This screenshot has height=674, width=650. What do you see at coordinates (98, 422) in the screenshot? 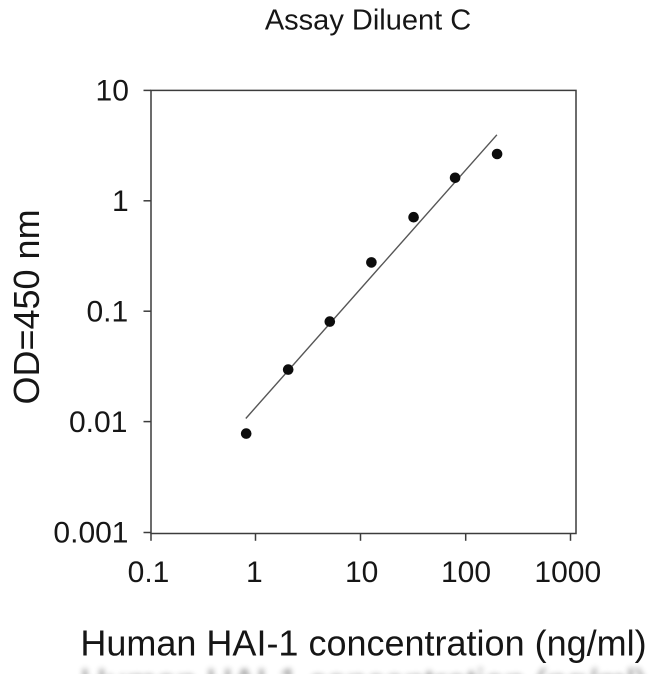
I see `svg-text: 0.01` at bounding box center [98, 422].